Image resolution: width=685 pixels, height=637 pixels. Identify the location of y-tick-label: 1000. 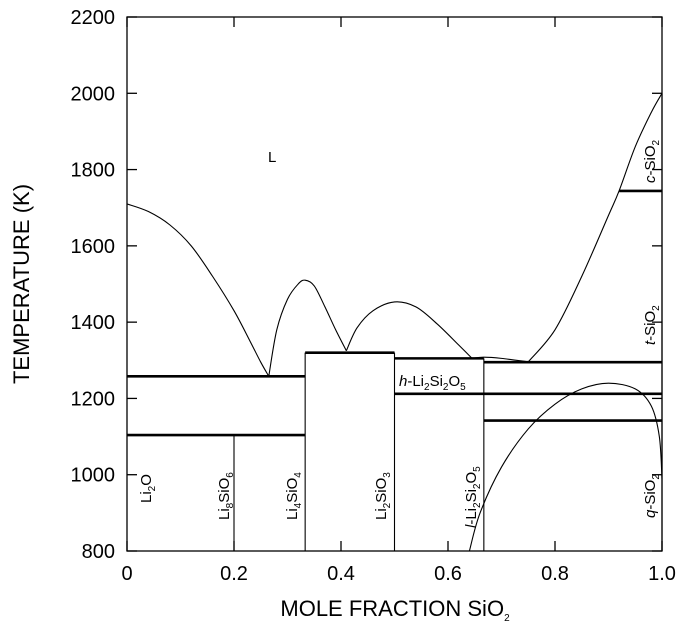
(93, 476).